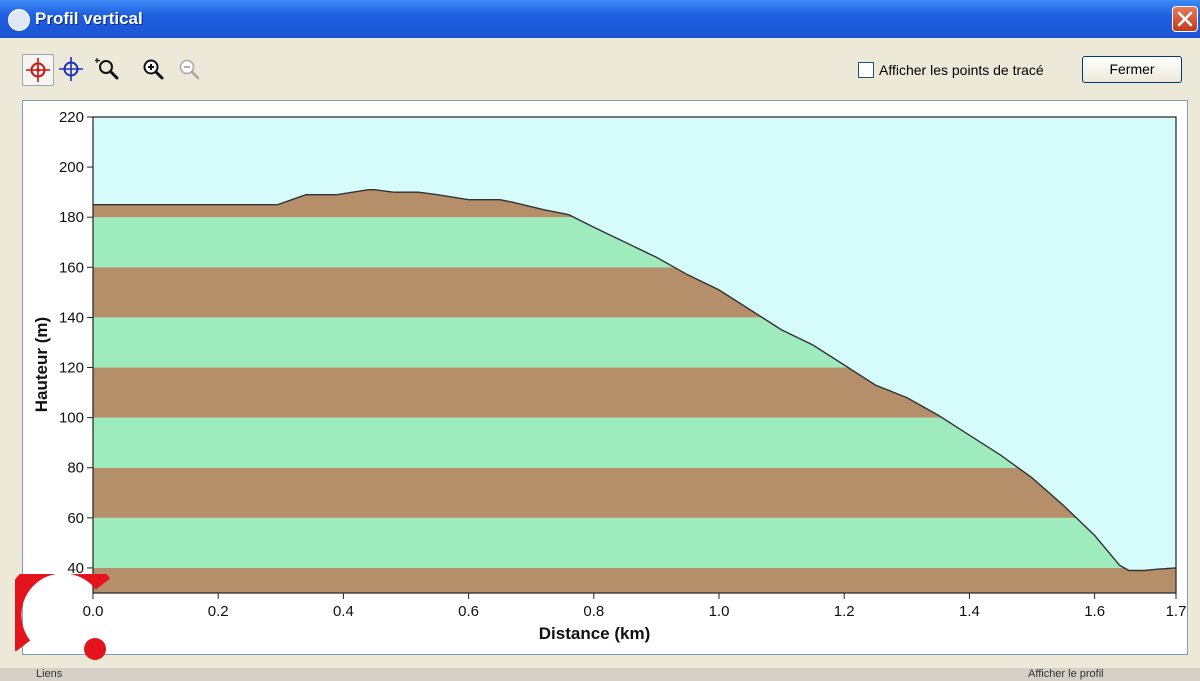 Image resolution: width=1200 pixels, height=681 pixels. What do you see at coordinates (343, 611) in the screenshot?
I see `x-tick-label: 0.4` at bounding box center [343, 611].